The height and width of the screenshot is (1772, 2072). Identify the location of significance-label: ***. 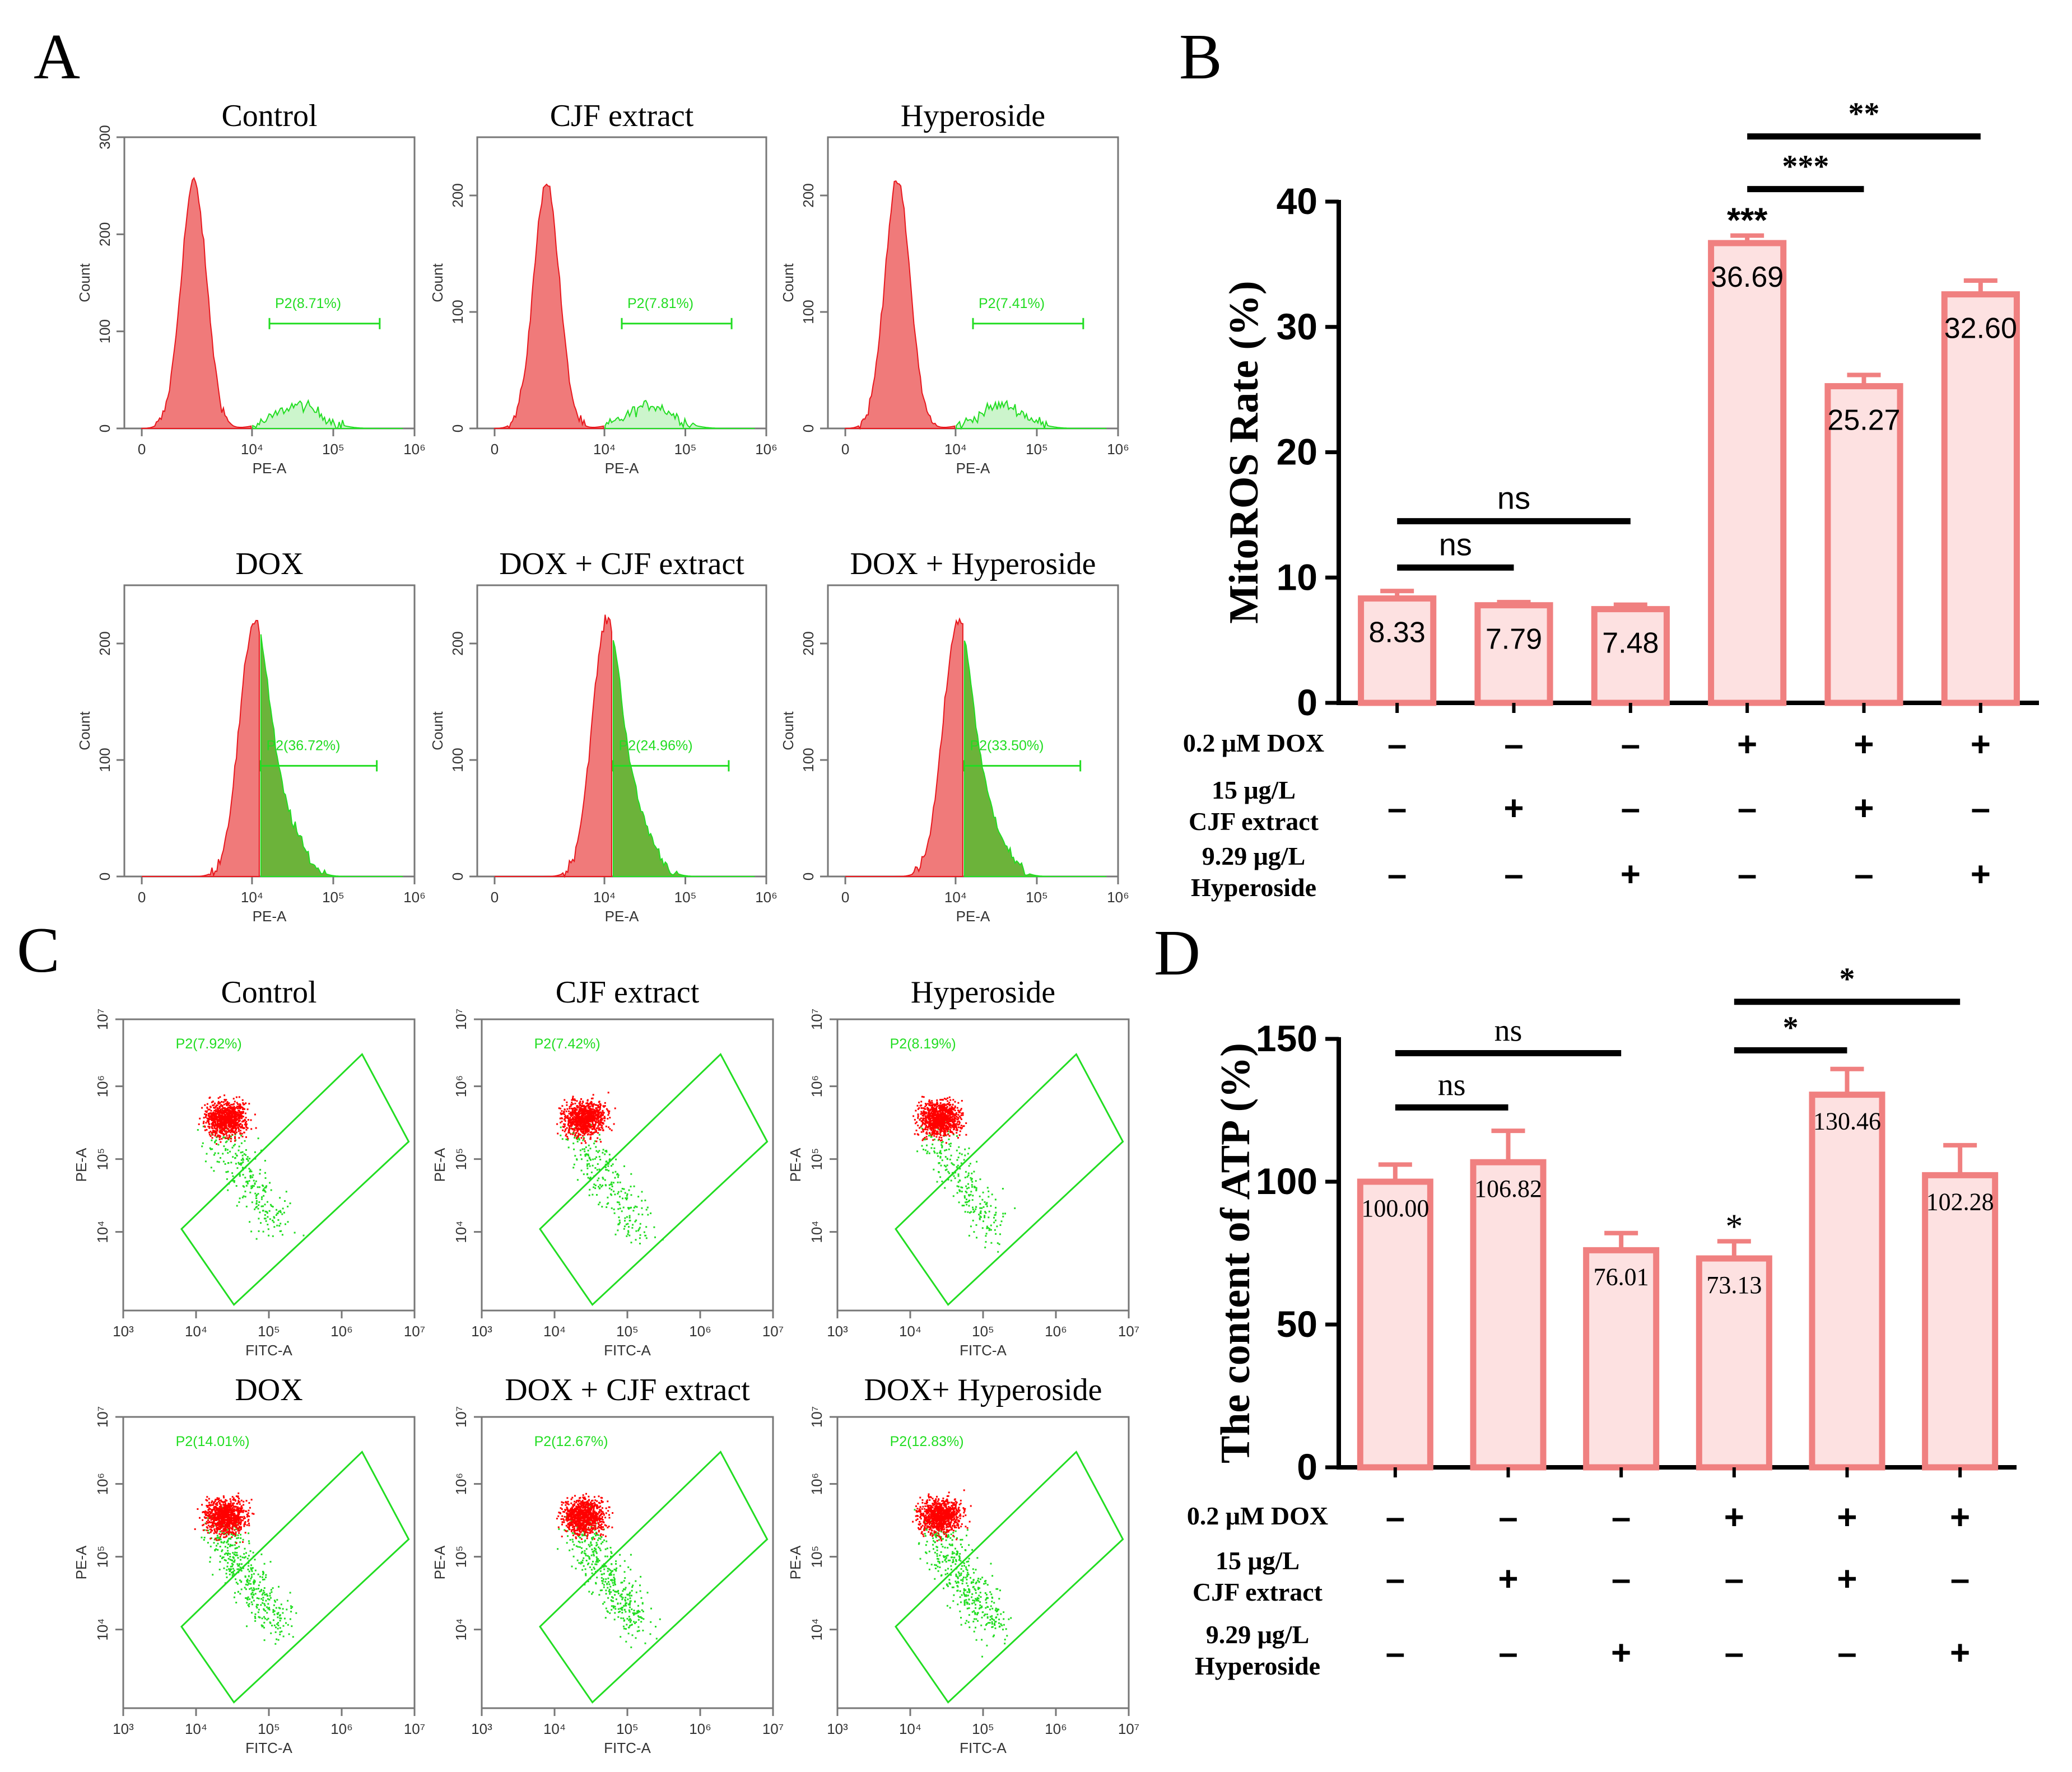
(1805, 167).